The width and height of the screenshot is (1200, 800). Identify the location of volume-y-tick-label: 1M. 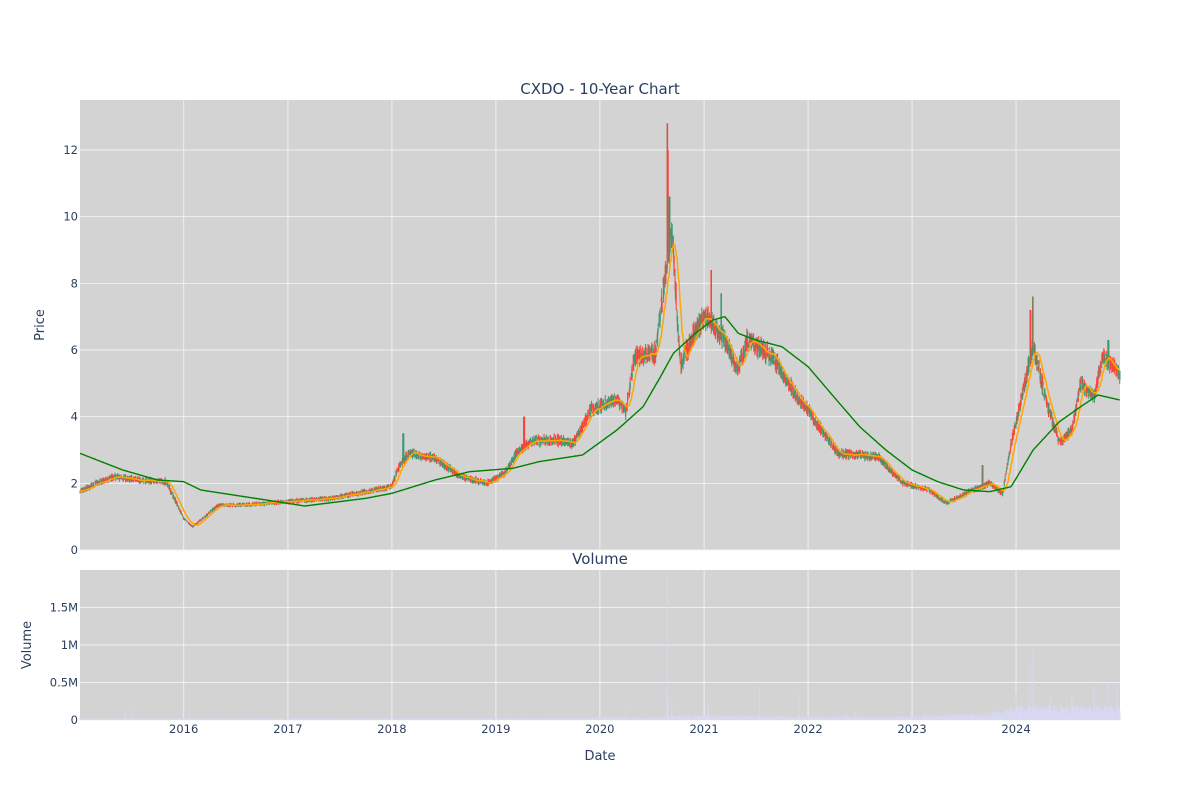
(69, 645).